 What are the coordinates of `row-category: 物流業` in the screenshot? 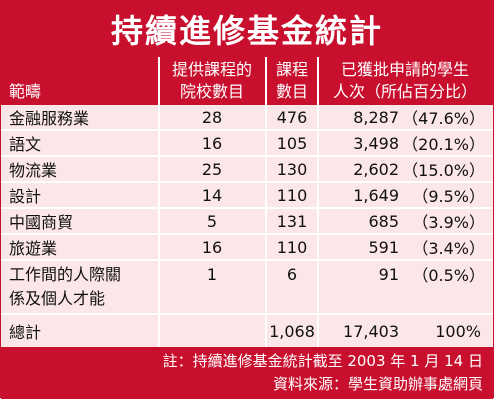 It's located at (33, 170).